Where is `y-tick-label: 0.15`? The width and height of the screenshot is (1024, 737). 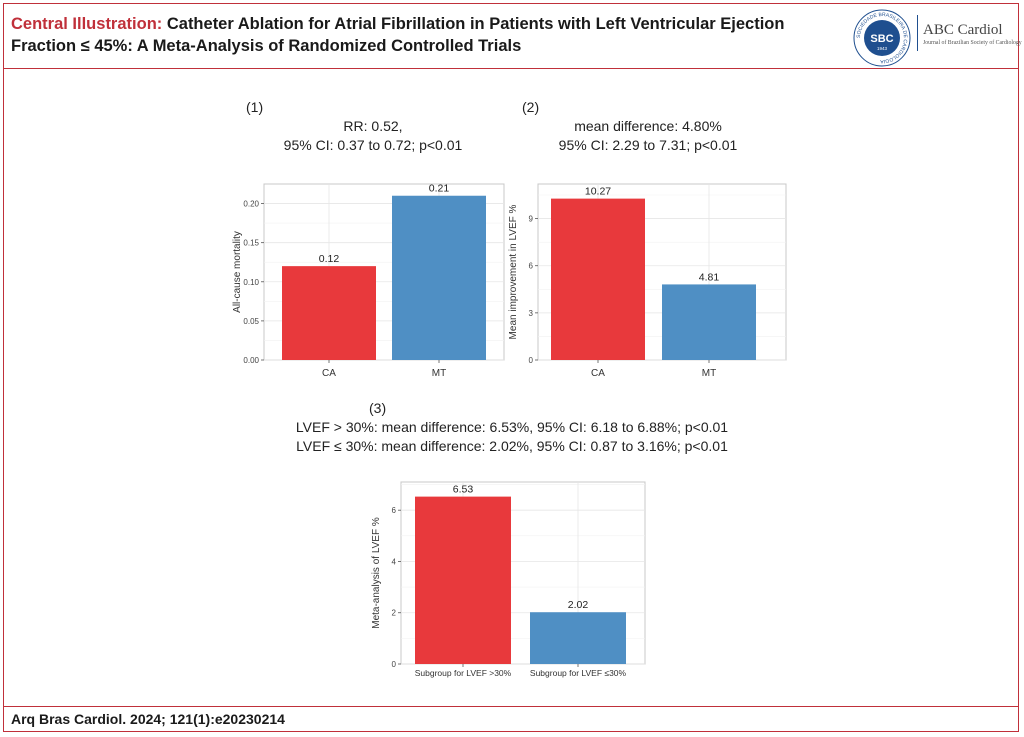 y-tick-label: 0.15 is located at coordinates (251, 243).